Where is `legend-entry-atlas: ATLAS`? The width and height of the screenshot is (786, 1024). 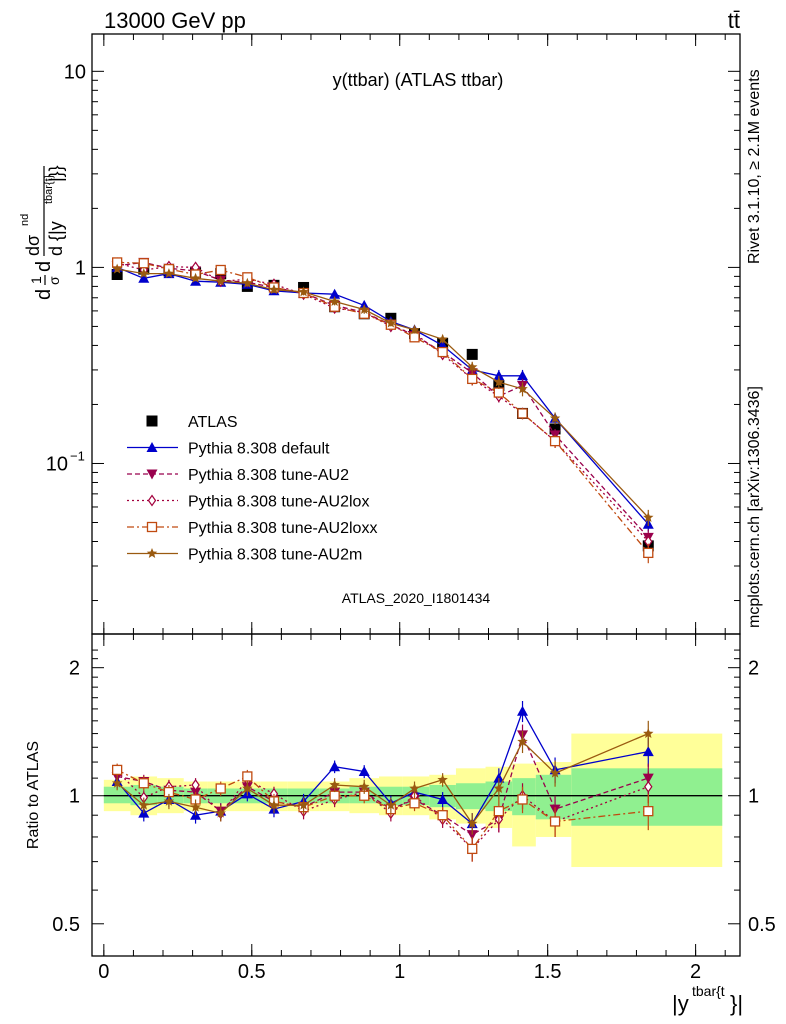 legend-entry-atlas: ATLAS is located at coordinates (192, 422).